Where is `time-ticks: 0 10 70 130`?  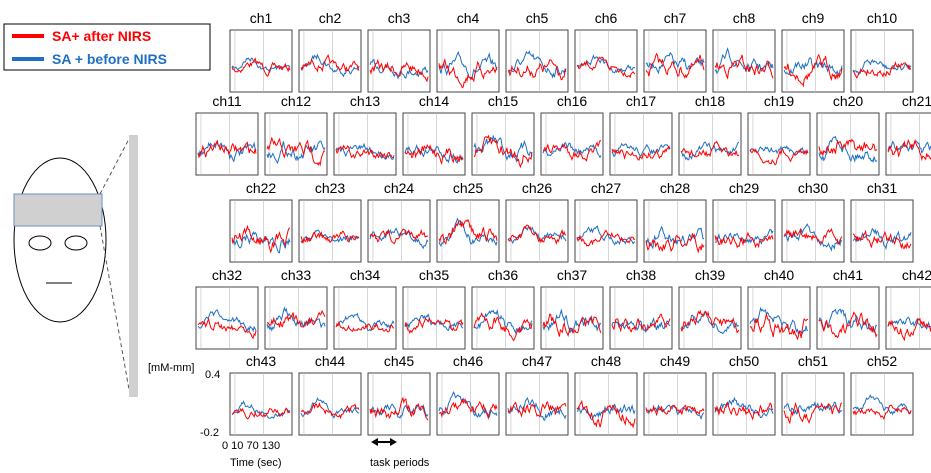
time-ticks: 0 10 70 130 is located at coordinates (251, 446).